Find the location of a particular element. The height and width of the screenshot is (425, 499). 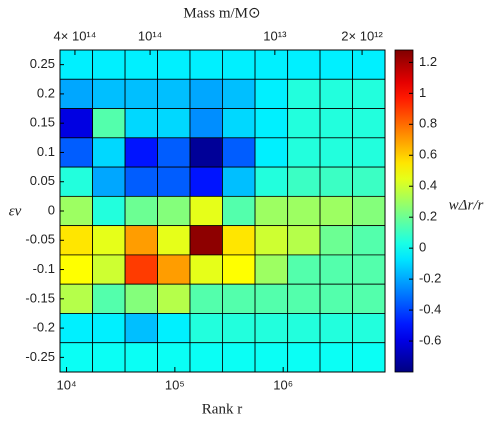

x2-axis-label: Mass m/M⊙ is located at coordinates (221, 13).